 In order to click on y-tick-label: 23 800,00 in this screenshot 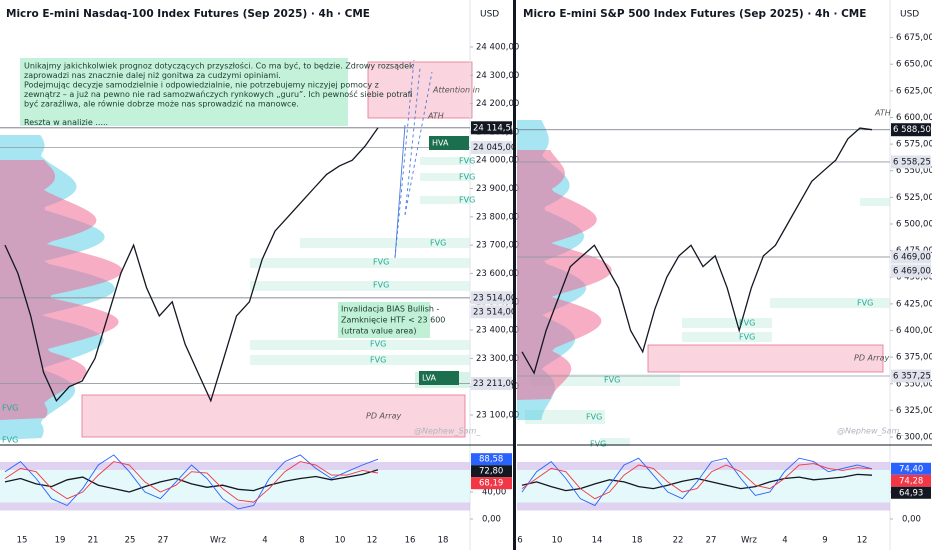, I will do `click(497, 217)`.